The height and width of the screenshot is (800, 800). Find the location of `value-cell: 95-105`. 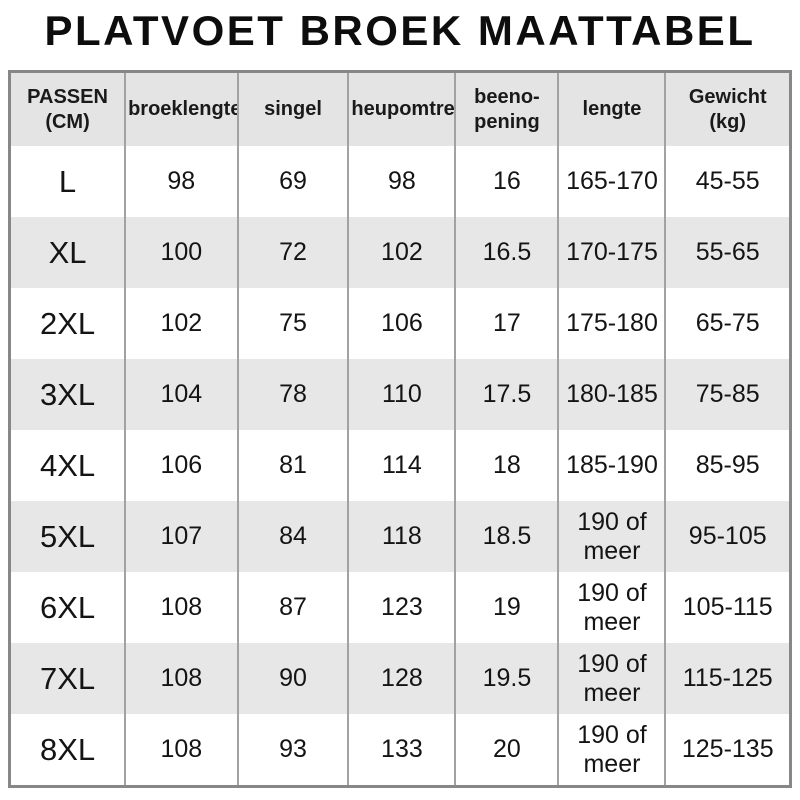

value-cell: 95-105 is located at coordinates (727, 537).